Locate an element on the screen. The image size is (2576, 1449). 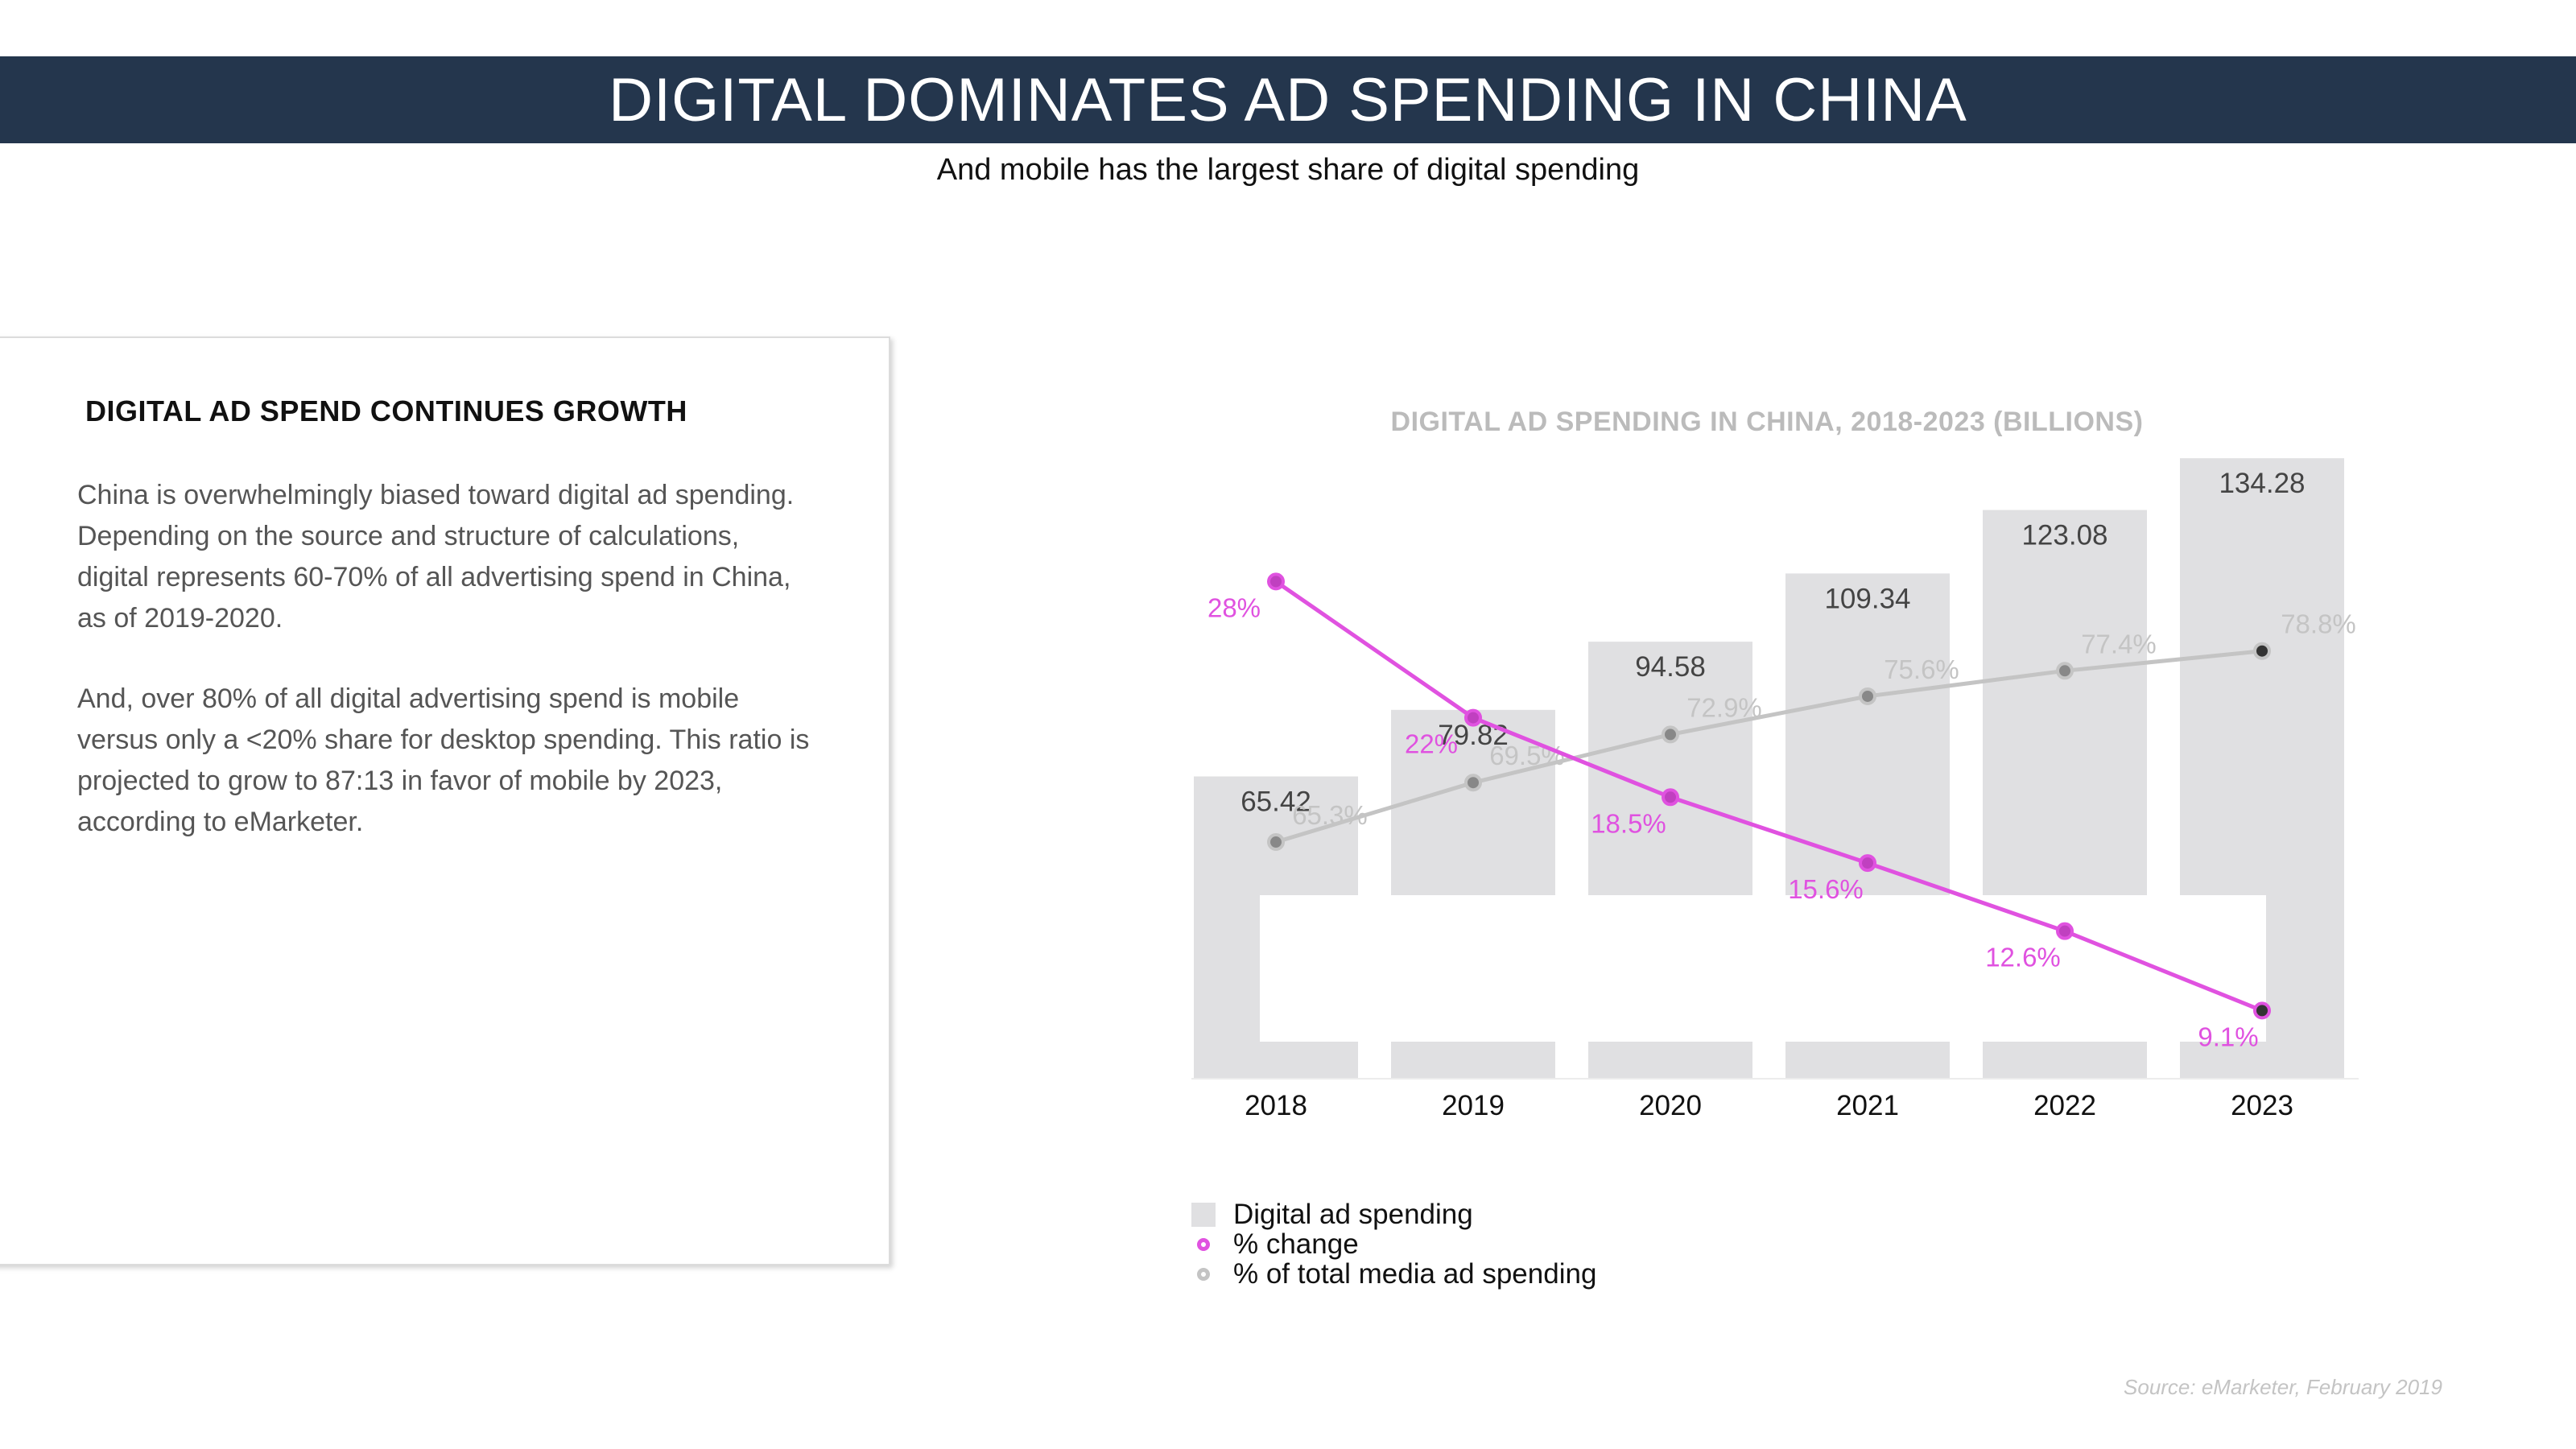
legend-item-change: % change is located at coordinates (1393, 1244).